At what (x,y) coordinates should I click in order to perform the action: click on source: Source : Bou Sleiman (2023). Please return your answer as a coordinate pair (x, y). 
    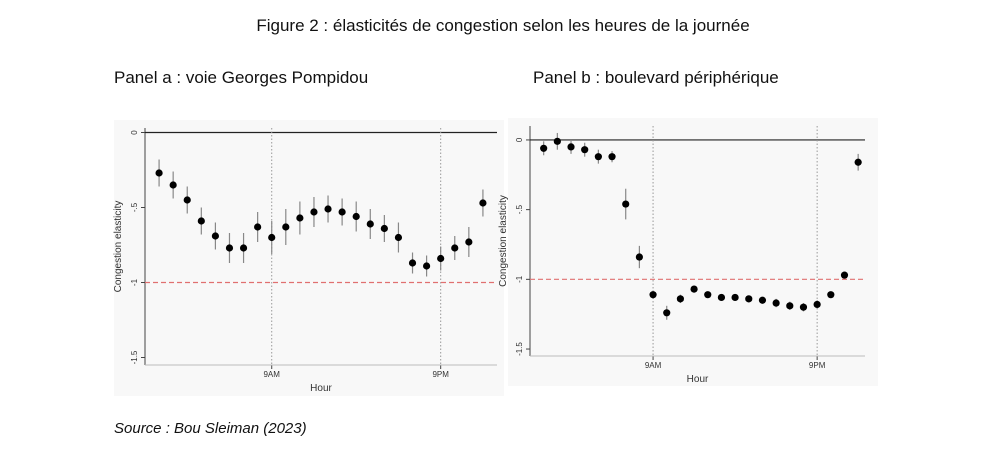
    Looking at the image, I should click on (210, 428).